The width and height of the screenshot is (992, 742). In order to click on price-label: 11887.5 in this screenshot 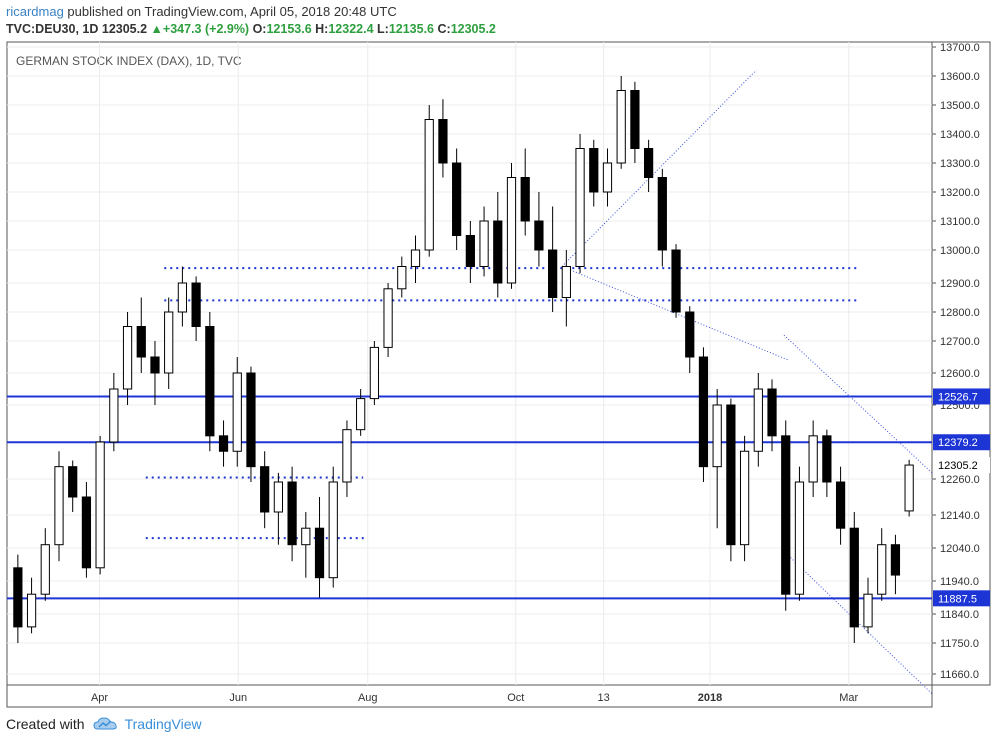, I will do `click(961, 598)`.